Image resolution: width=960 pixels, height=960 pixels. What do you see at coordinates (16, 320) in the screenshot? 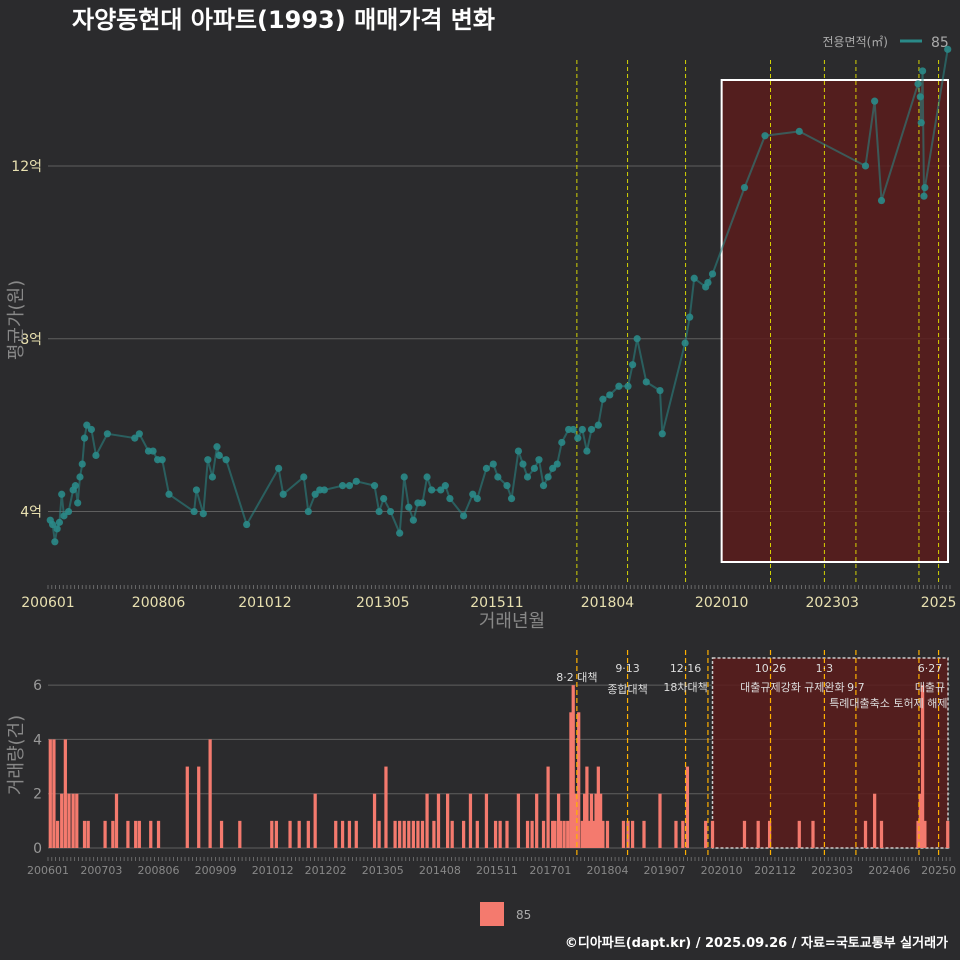
I see `price-y-axis-title: 평균가(원)` at bounding box center [16, 320].